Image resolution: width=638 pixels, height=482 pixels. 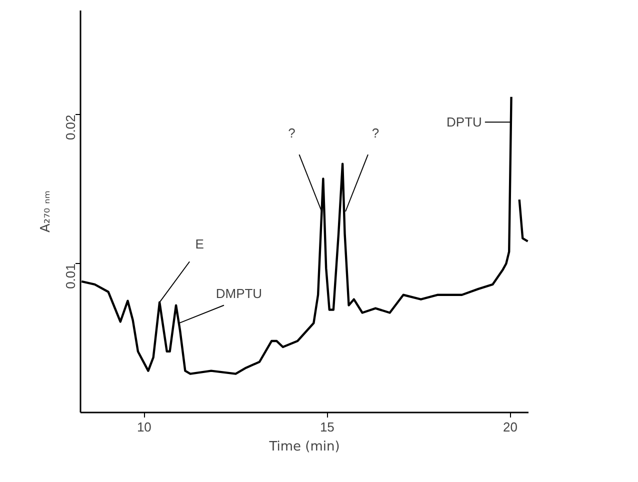 I want to click on x-axis-title: Time (min), so click(x=304, y=447).